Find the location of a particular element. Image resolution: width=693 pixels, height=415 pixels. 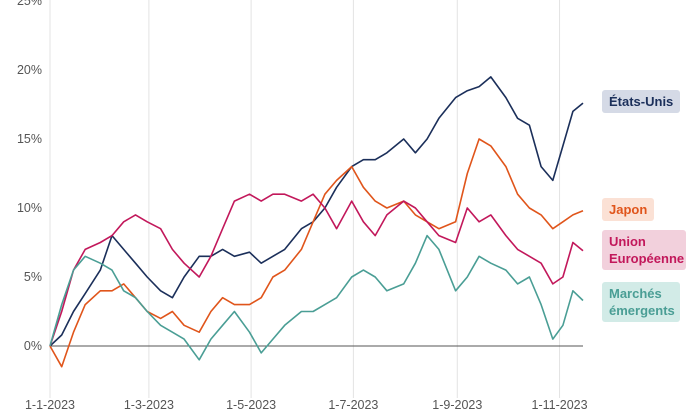

y-tick-label: 5% is located at coordinates (33, 277).